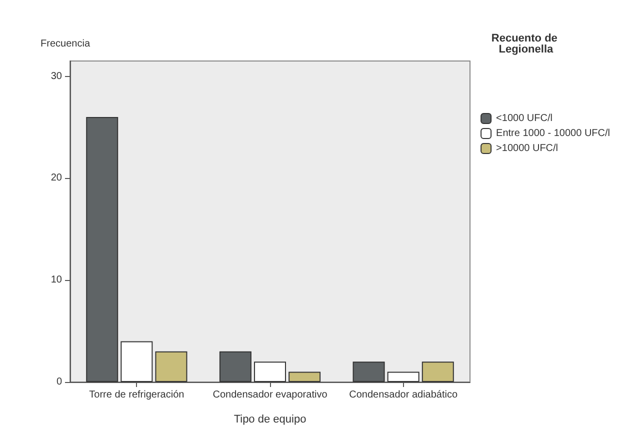  What do you see at coordinates (136, 395) in the screenshot?
I see `x-tick-label: Torre de refrigeración` at bounding box center [136, 395].